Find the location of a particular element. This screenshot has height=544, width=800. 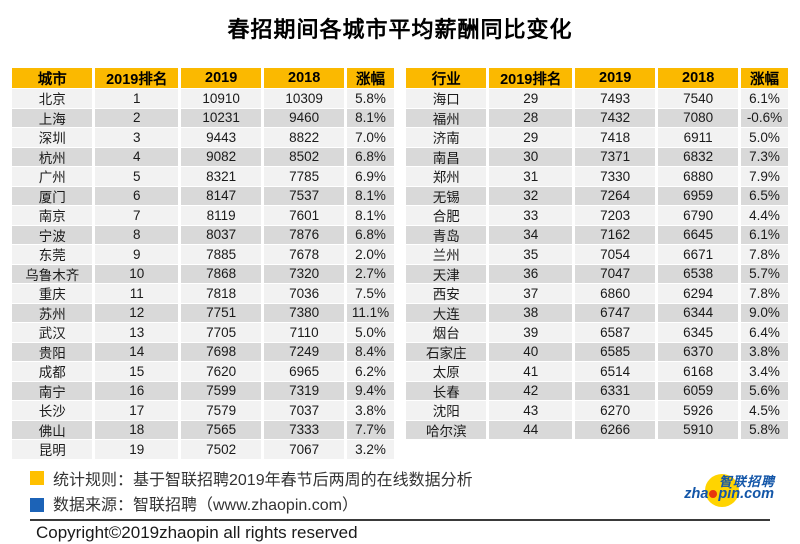

table-cell: 2.0% is located at coordinates (370, 254).